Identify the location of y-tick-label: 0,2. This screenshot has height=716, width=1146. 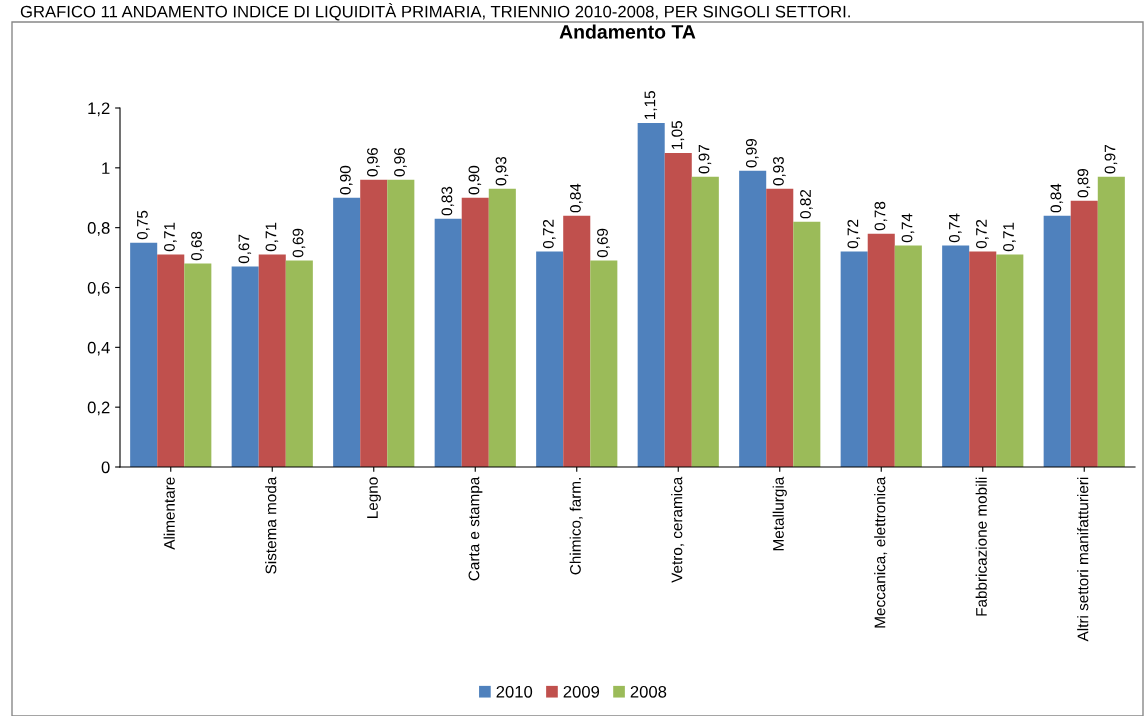
(98, 408).